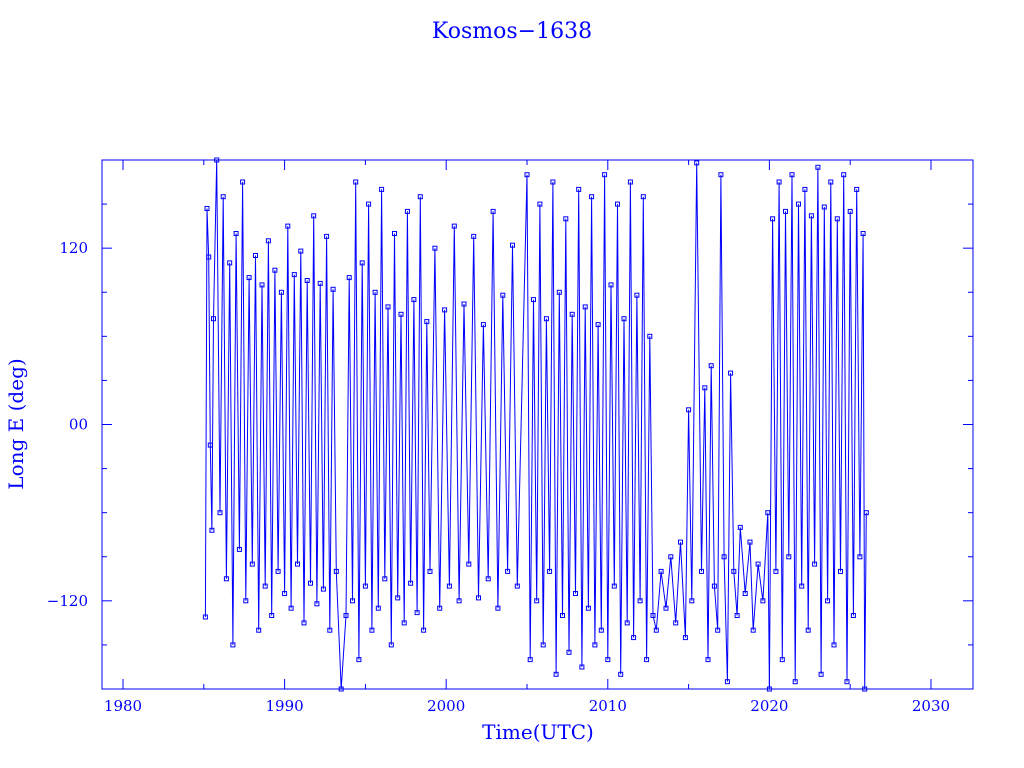  I want to click on y-tick-label: 120, so click(73, 248).